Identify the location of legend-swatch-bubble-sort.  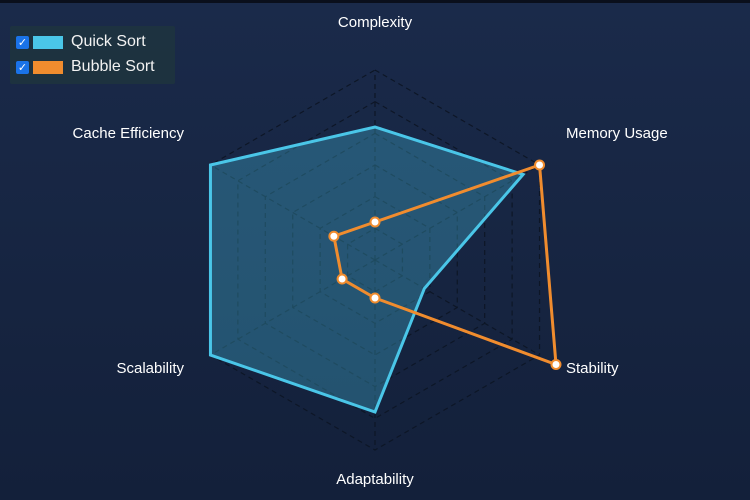
(48, 67).